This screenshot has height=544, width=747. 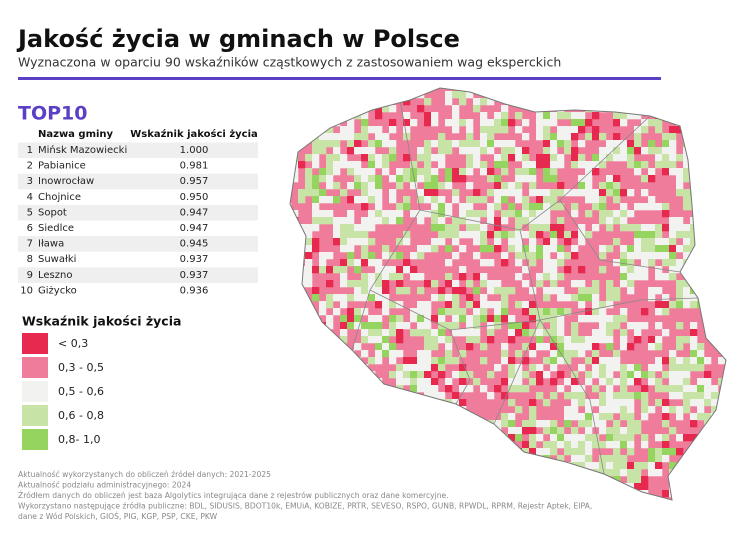 I want to click on index-value: 0.945, so click(x=194, y=244).